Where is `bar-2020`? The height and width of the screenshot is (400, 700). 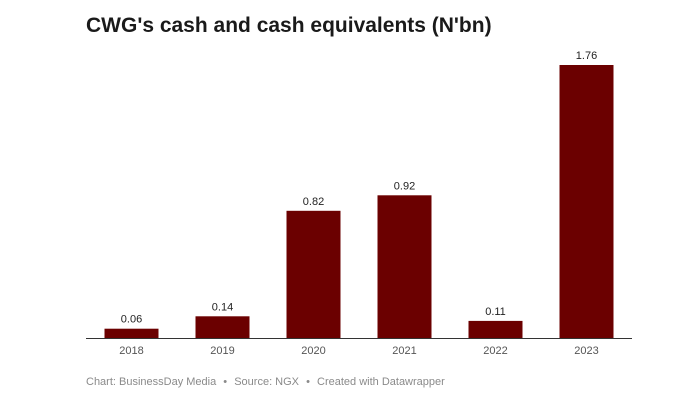 bar-2020 is located at coordinates (313, 274).